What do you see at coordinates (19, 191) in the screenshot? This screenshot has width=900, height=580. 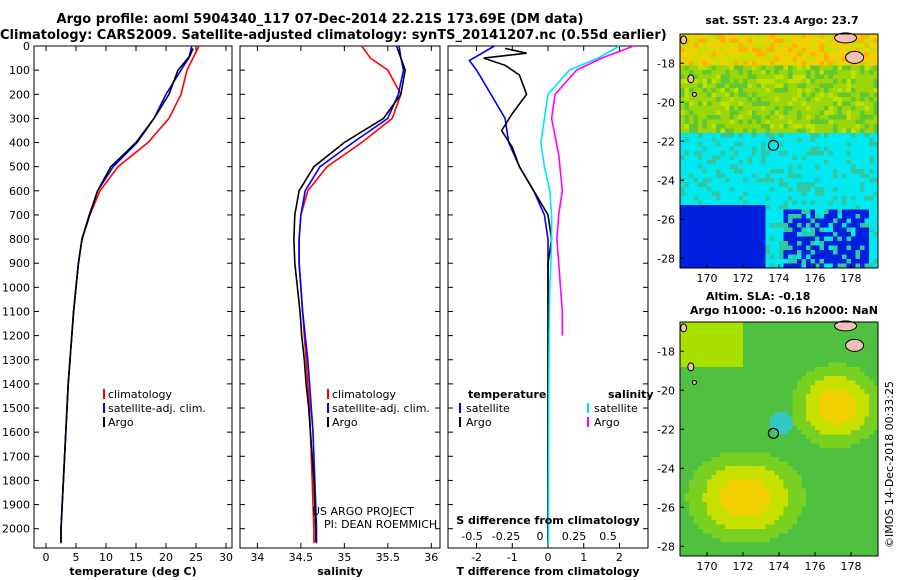 I see `y-tick-label: 600` at bounding box center [19, 191].